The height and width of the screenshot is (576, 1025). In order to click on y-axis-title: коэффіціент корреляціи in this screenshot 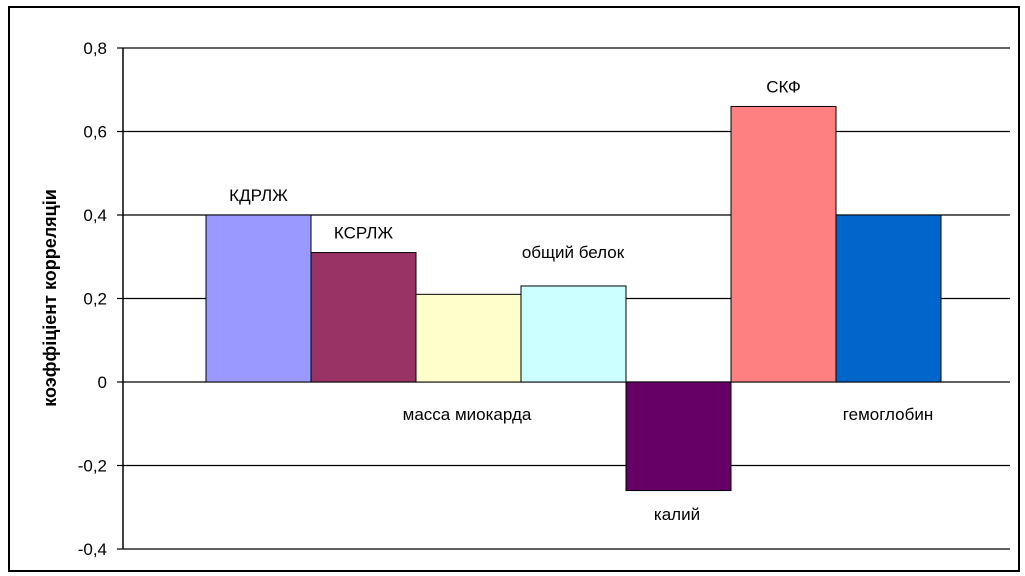, I will do `click(50, 298)`.